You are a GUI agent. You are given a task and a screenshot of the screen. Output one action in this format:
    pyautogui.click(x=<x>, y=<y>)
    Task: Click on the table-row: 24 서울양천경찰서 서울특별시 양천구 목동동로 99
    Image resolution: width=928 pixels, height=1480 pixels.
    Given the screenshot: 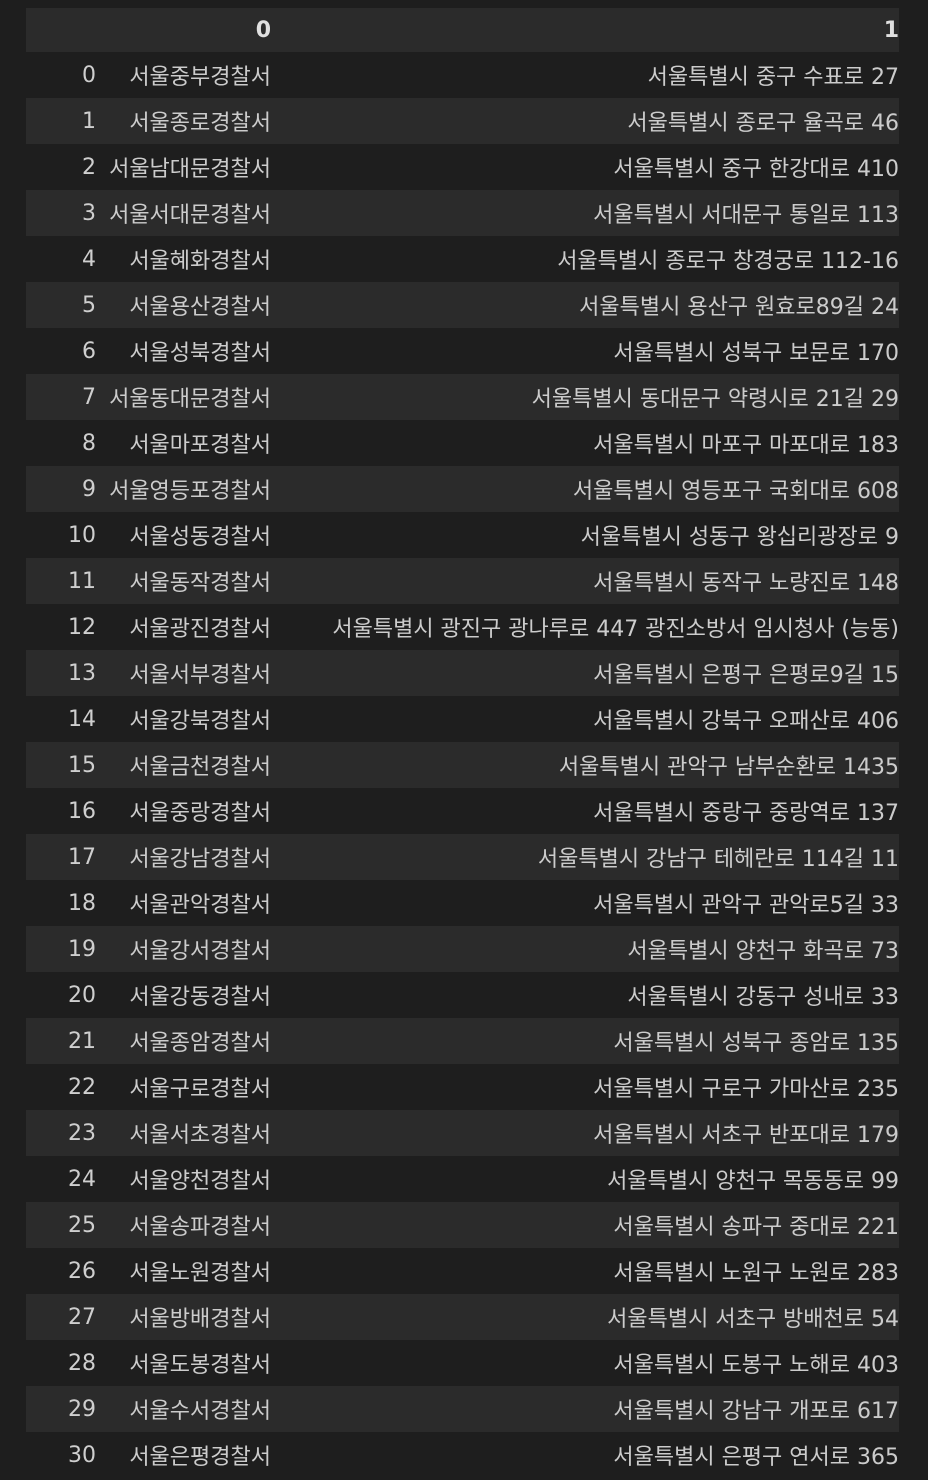 What is the action you would take?
    pyautogui.click(x=462, y=1179)
    